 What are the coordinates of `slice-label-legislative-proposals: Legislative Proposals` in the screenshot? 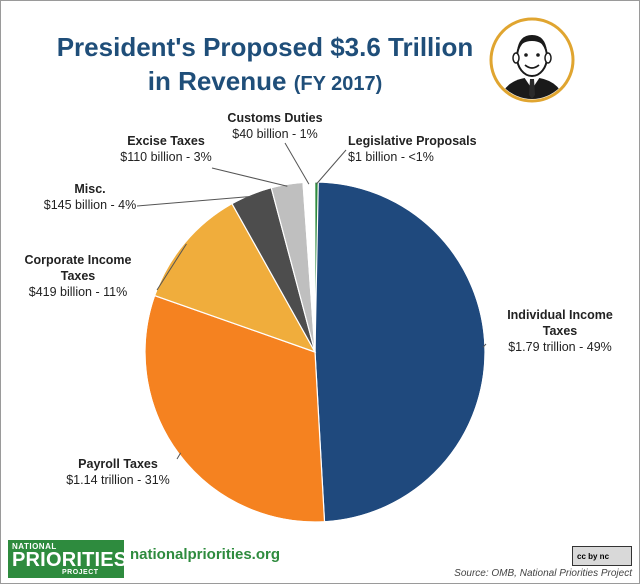 It's located at (412, 141).